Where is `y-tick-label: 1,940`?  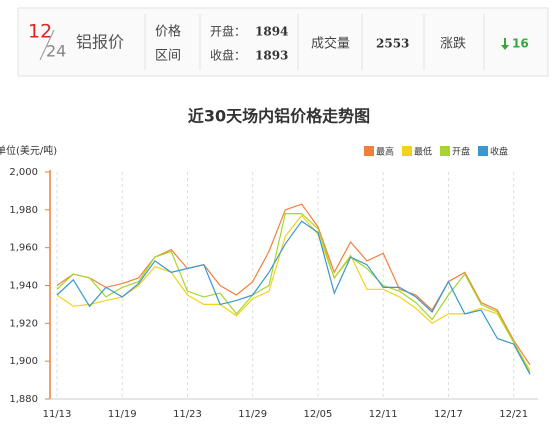
y-tick-label: 1,940 is located at coordinates (23, 286).